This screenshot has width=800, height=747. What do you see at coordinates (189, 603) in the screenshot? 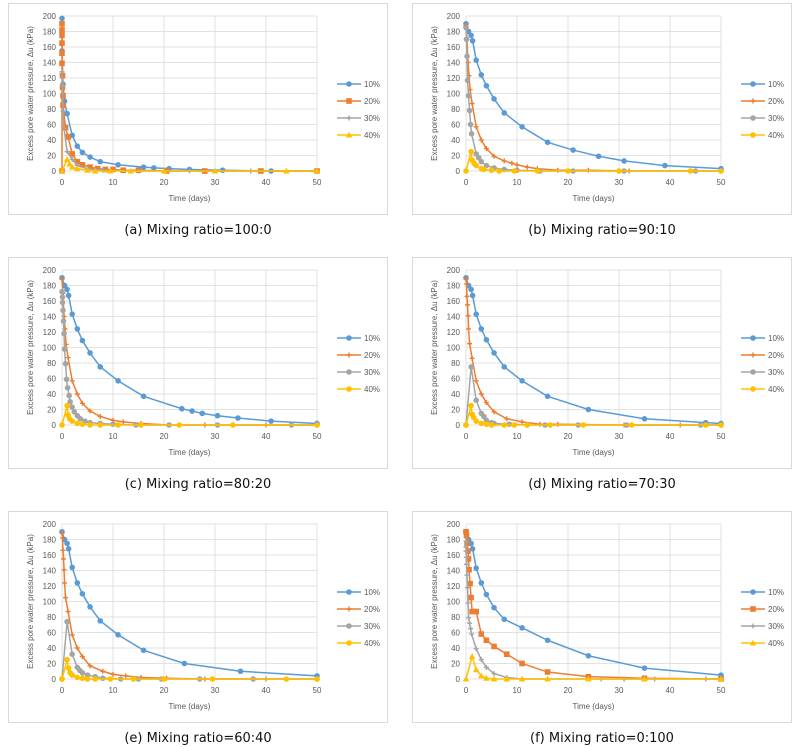
I see `series-10pct` at bounding box center [189, 603].